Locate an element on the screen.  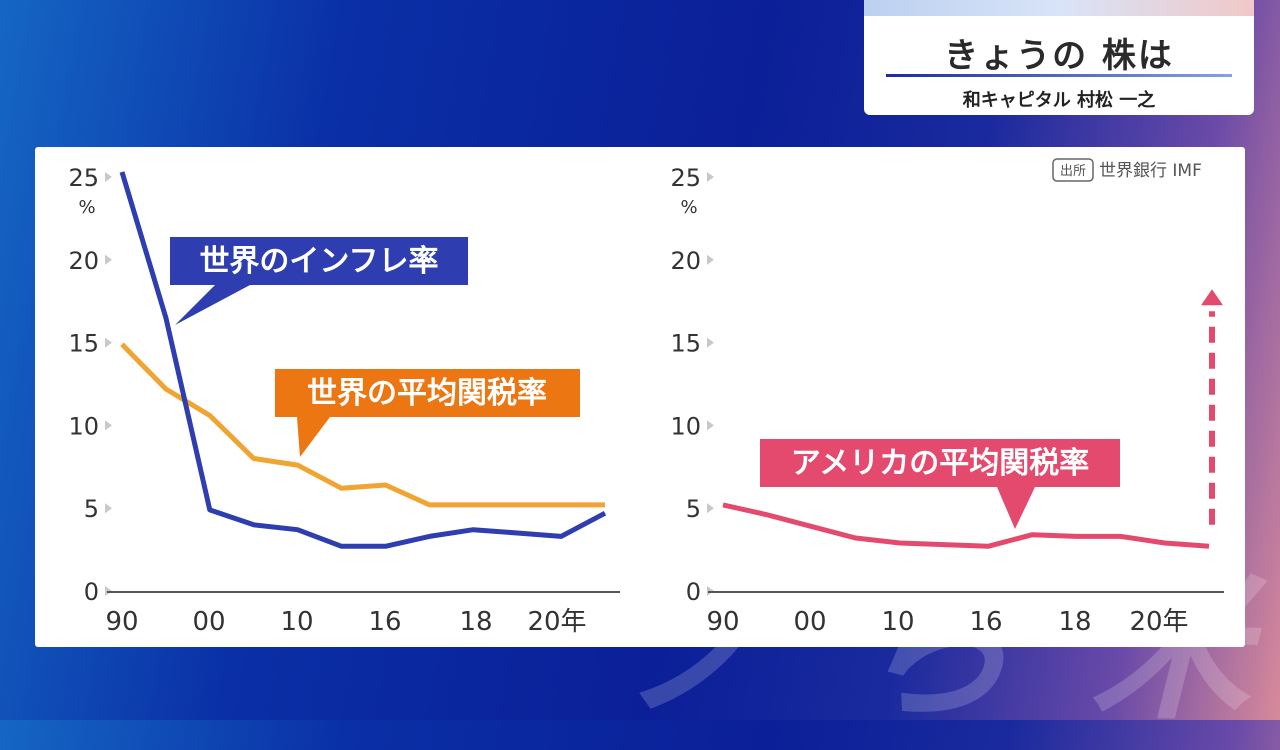
caption-top-bar is located at coordinates (1059, 8).